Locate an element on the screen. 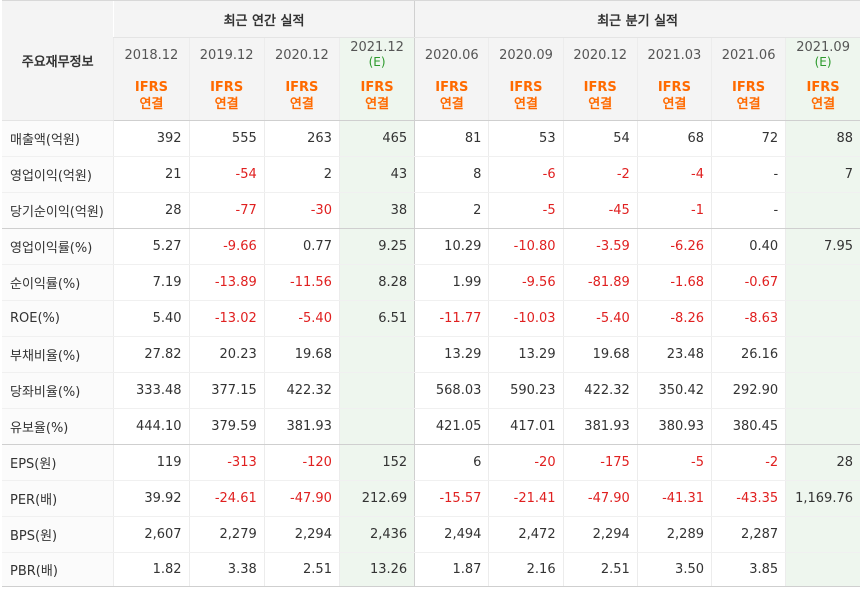 The image size is (860, 601). period-date: 2018.12 is located at coordinates (151, 55).